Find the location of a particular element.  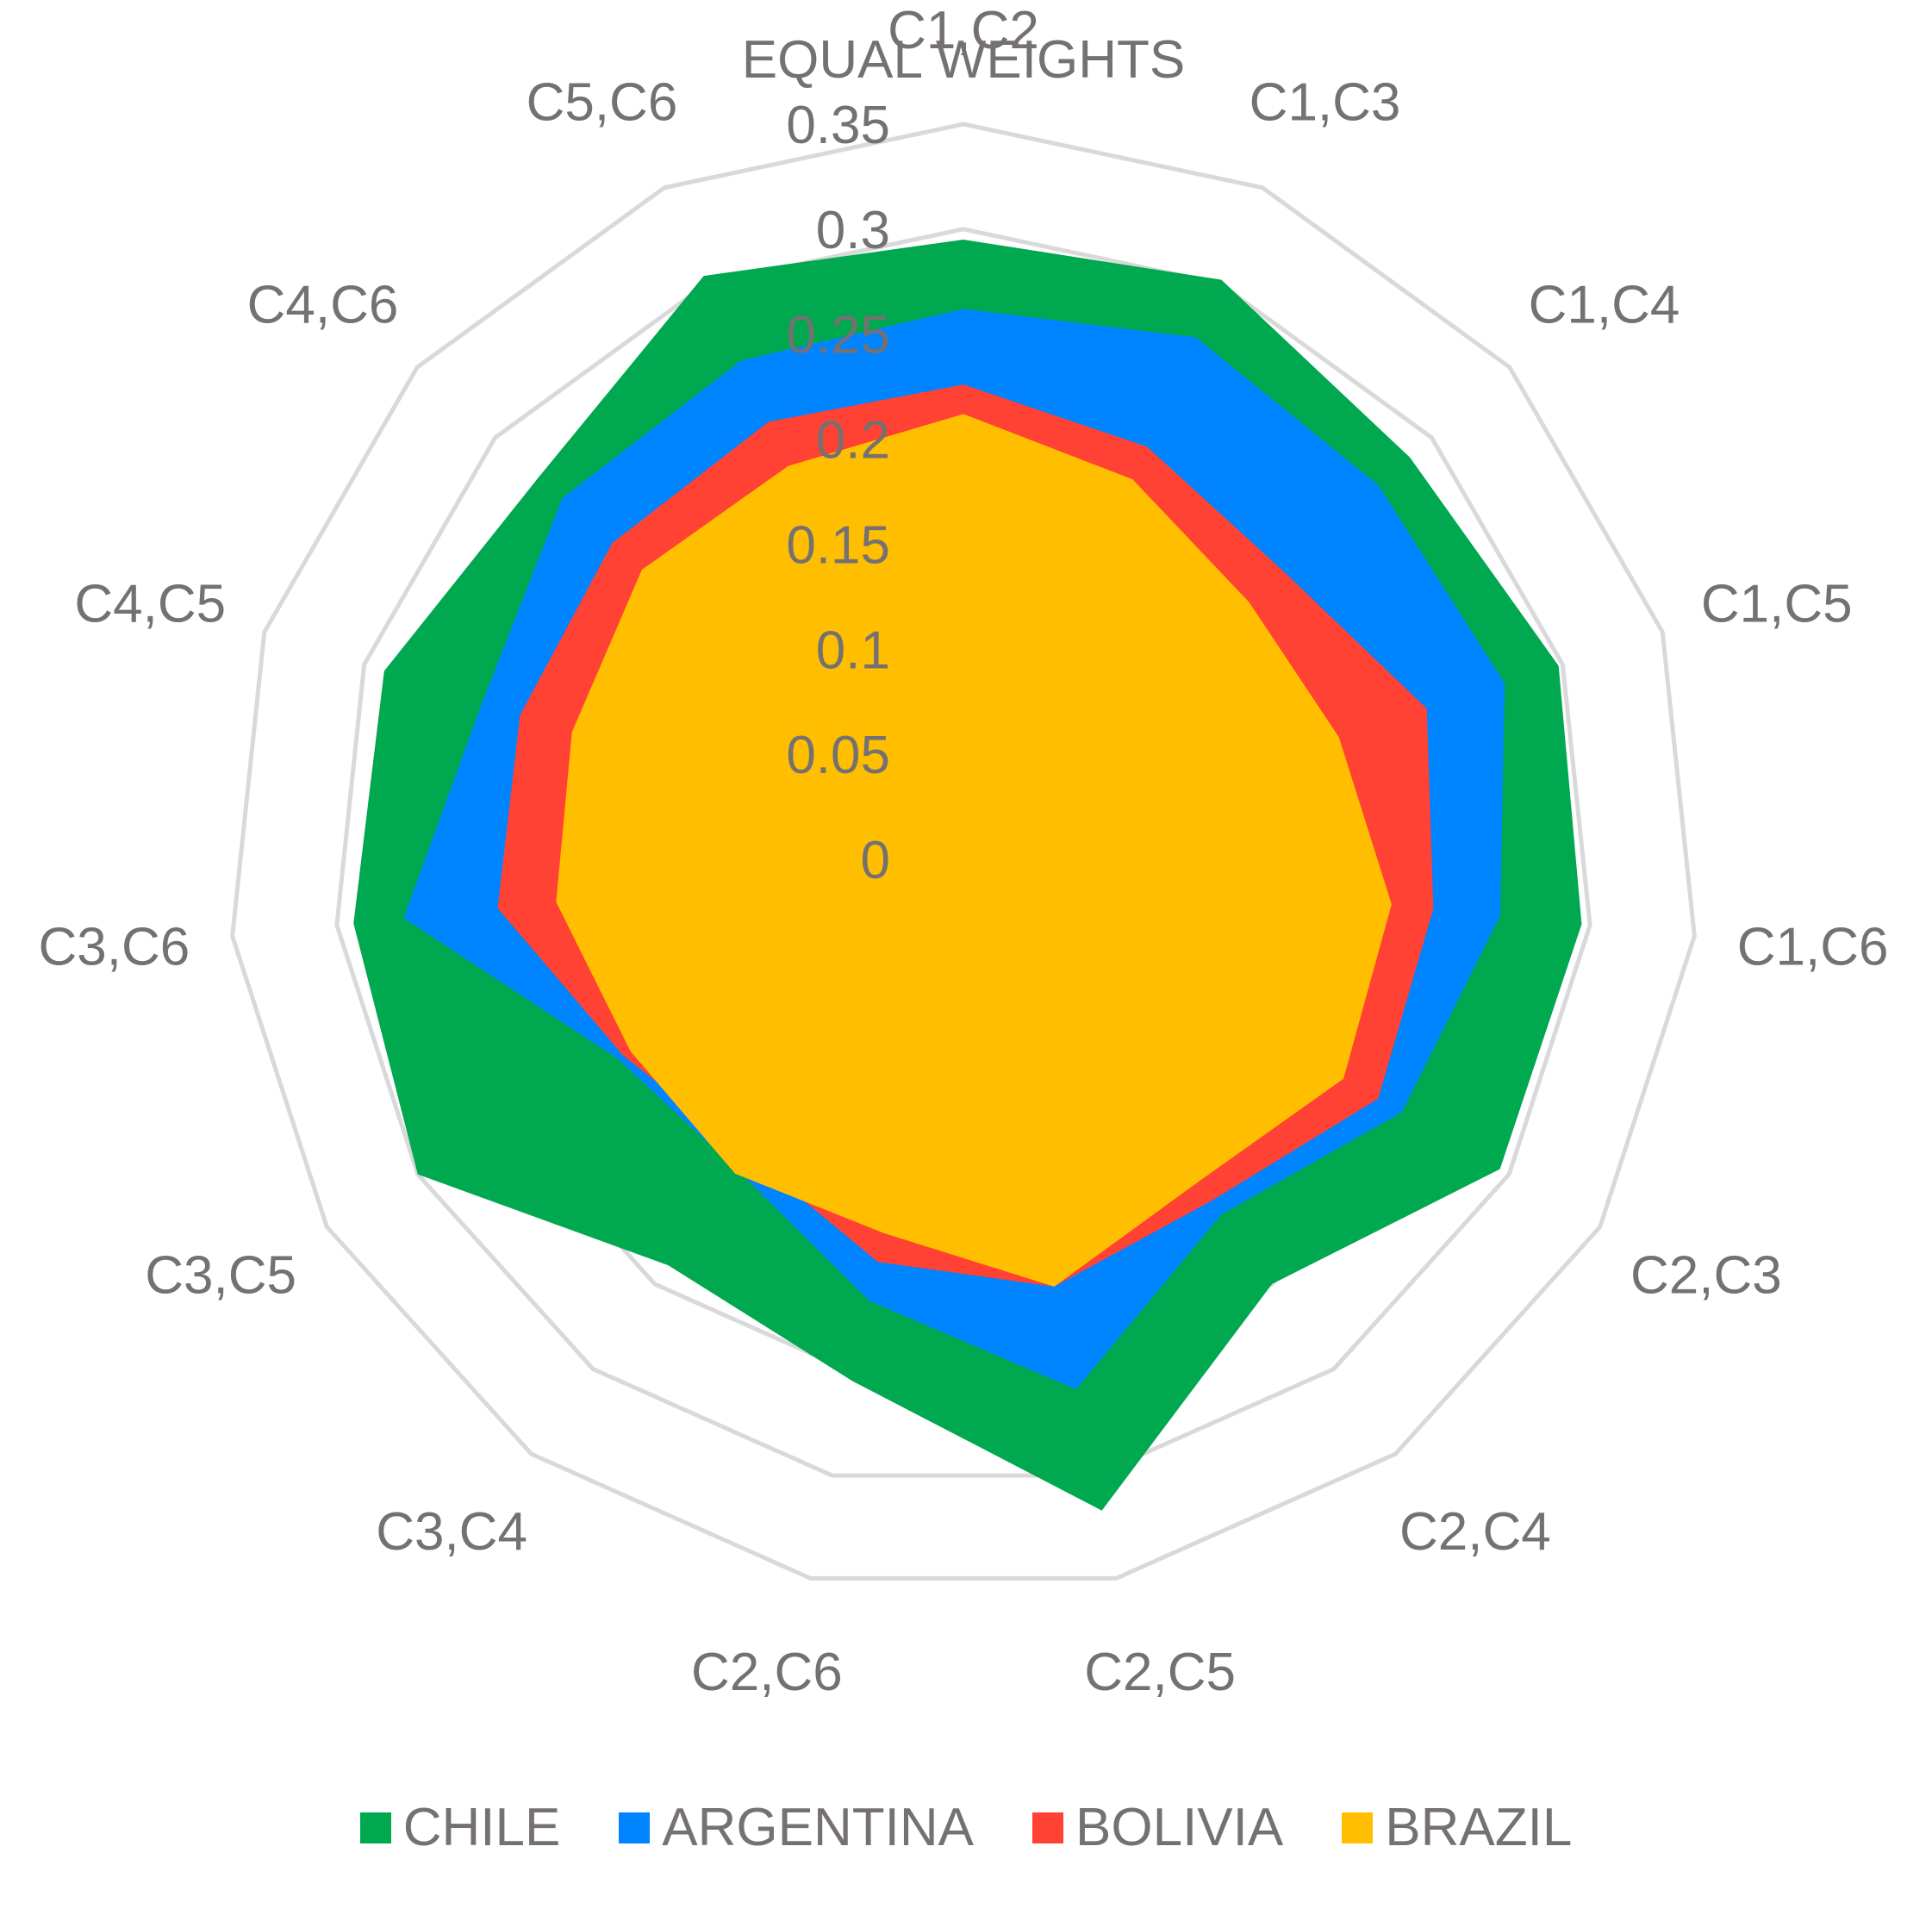

legend-label: BOLIVIA is located at coordinates (1179, 1828).